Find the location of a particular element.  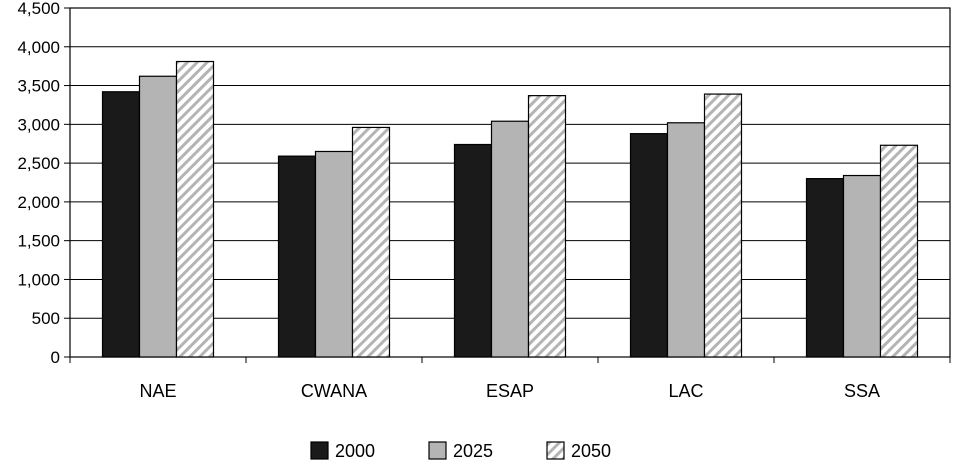

x-category-label: LAC is located at coordinates (685, 391).